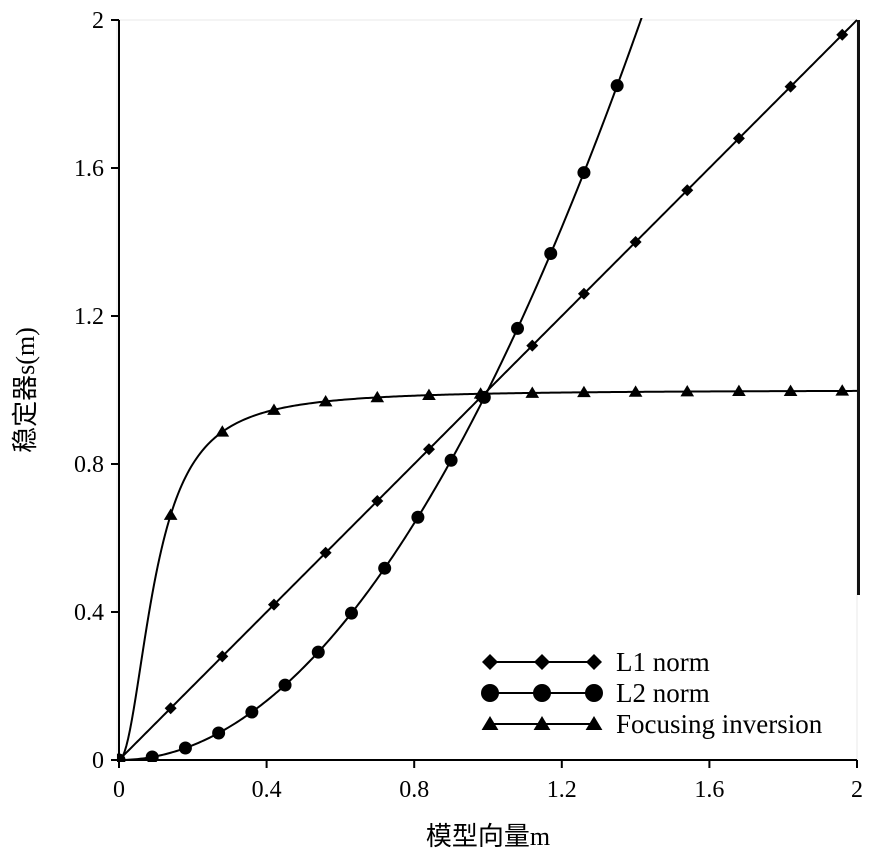 Image resolution: width=880 pixels, height=862 pixels. Describe the element at coordinates (98, 761) in the screenshot. I see `y-tick-label: 0` at that location.